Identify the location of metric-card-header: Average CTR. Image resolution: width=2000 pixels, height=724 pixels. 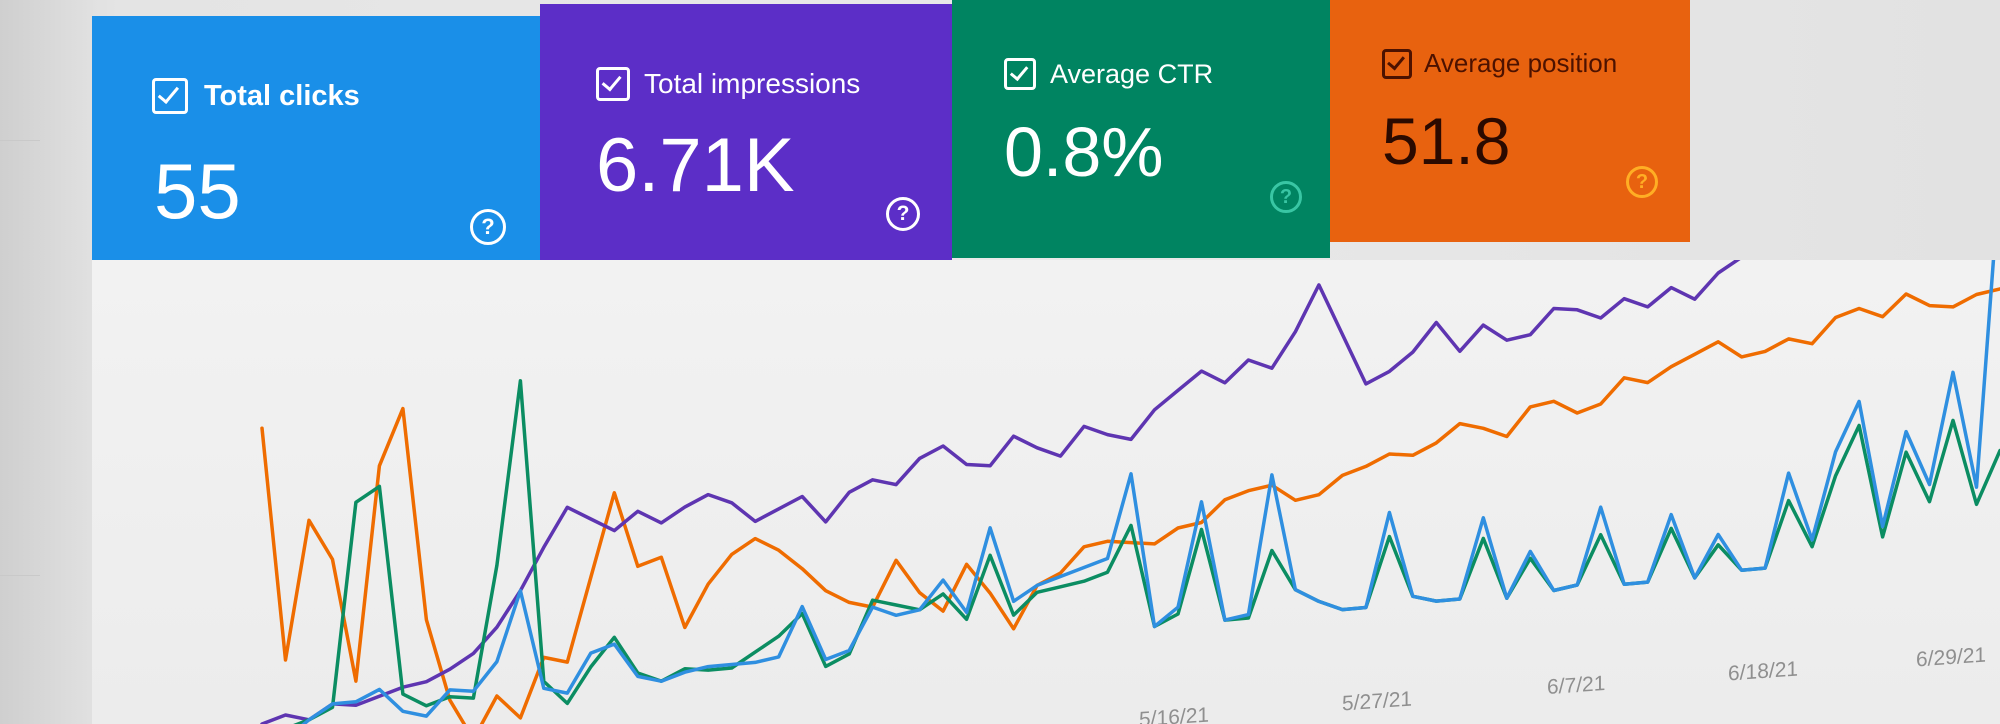
(1108, 74).